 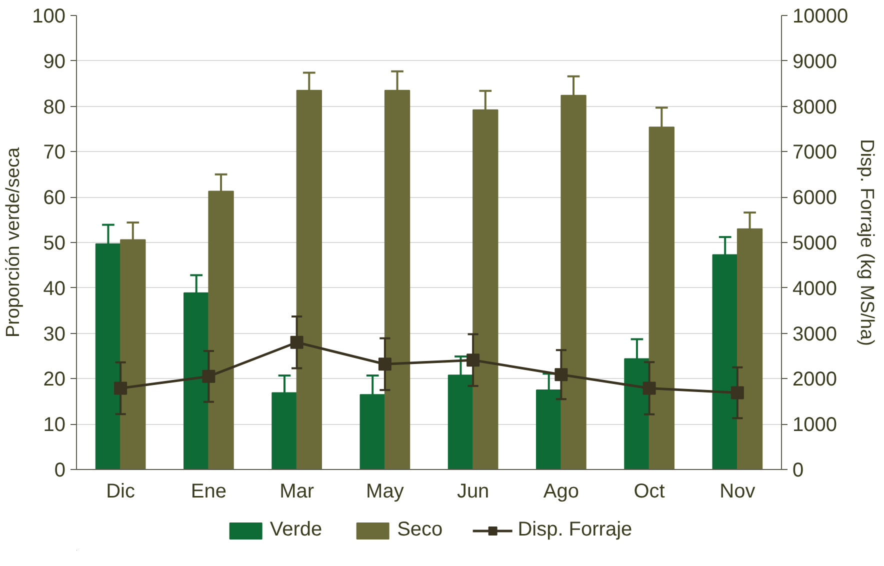 What do you see at coordinates (121, 491) in the screenshot?
I see `x-tick-label: Dic` at bounding box center [121, 491].